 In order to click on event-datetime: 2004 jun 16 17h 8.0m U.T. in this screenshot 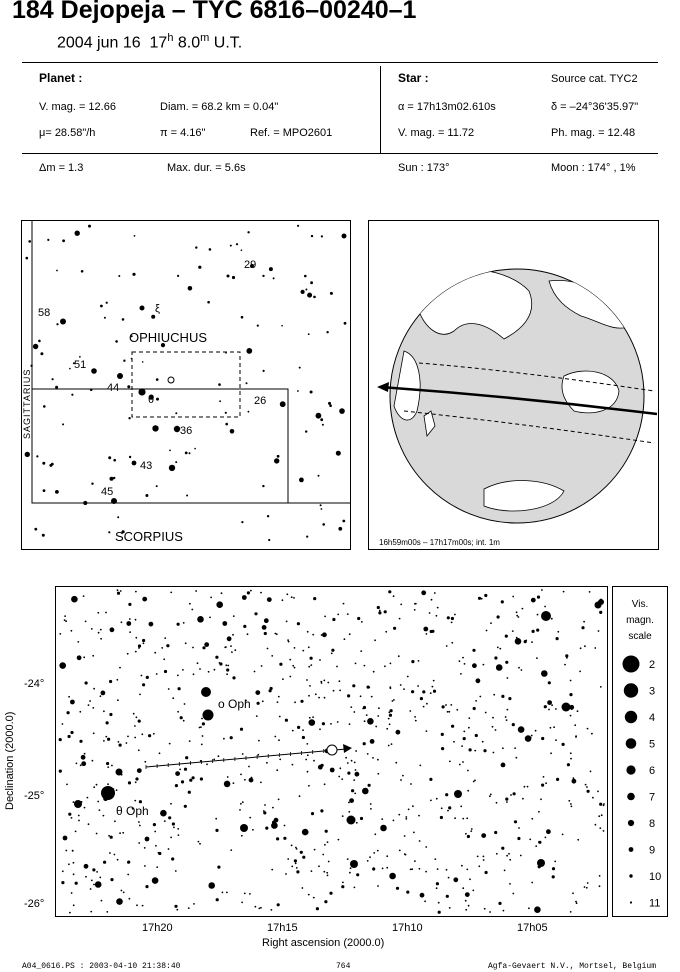, I will do `click(150, 42)`.